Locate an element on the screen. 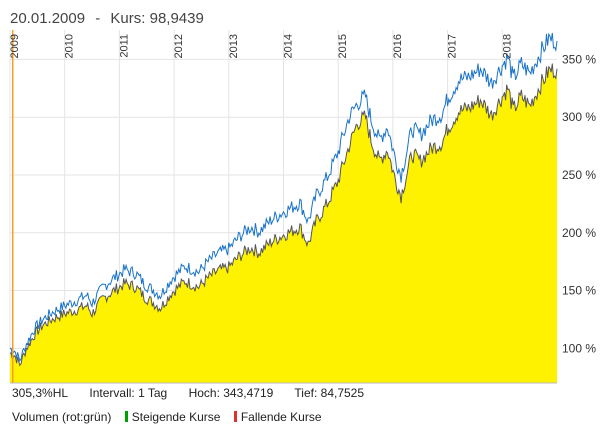  stat-high: Hoch: 343,4719 is located at coordinates (231, 393).